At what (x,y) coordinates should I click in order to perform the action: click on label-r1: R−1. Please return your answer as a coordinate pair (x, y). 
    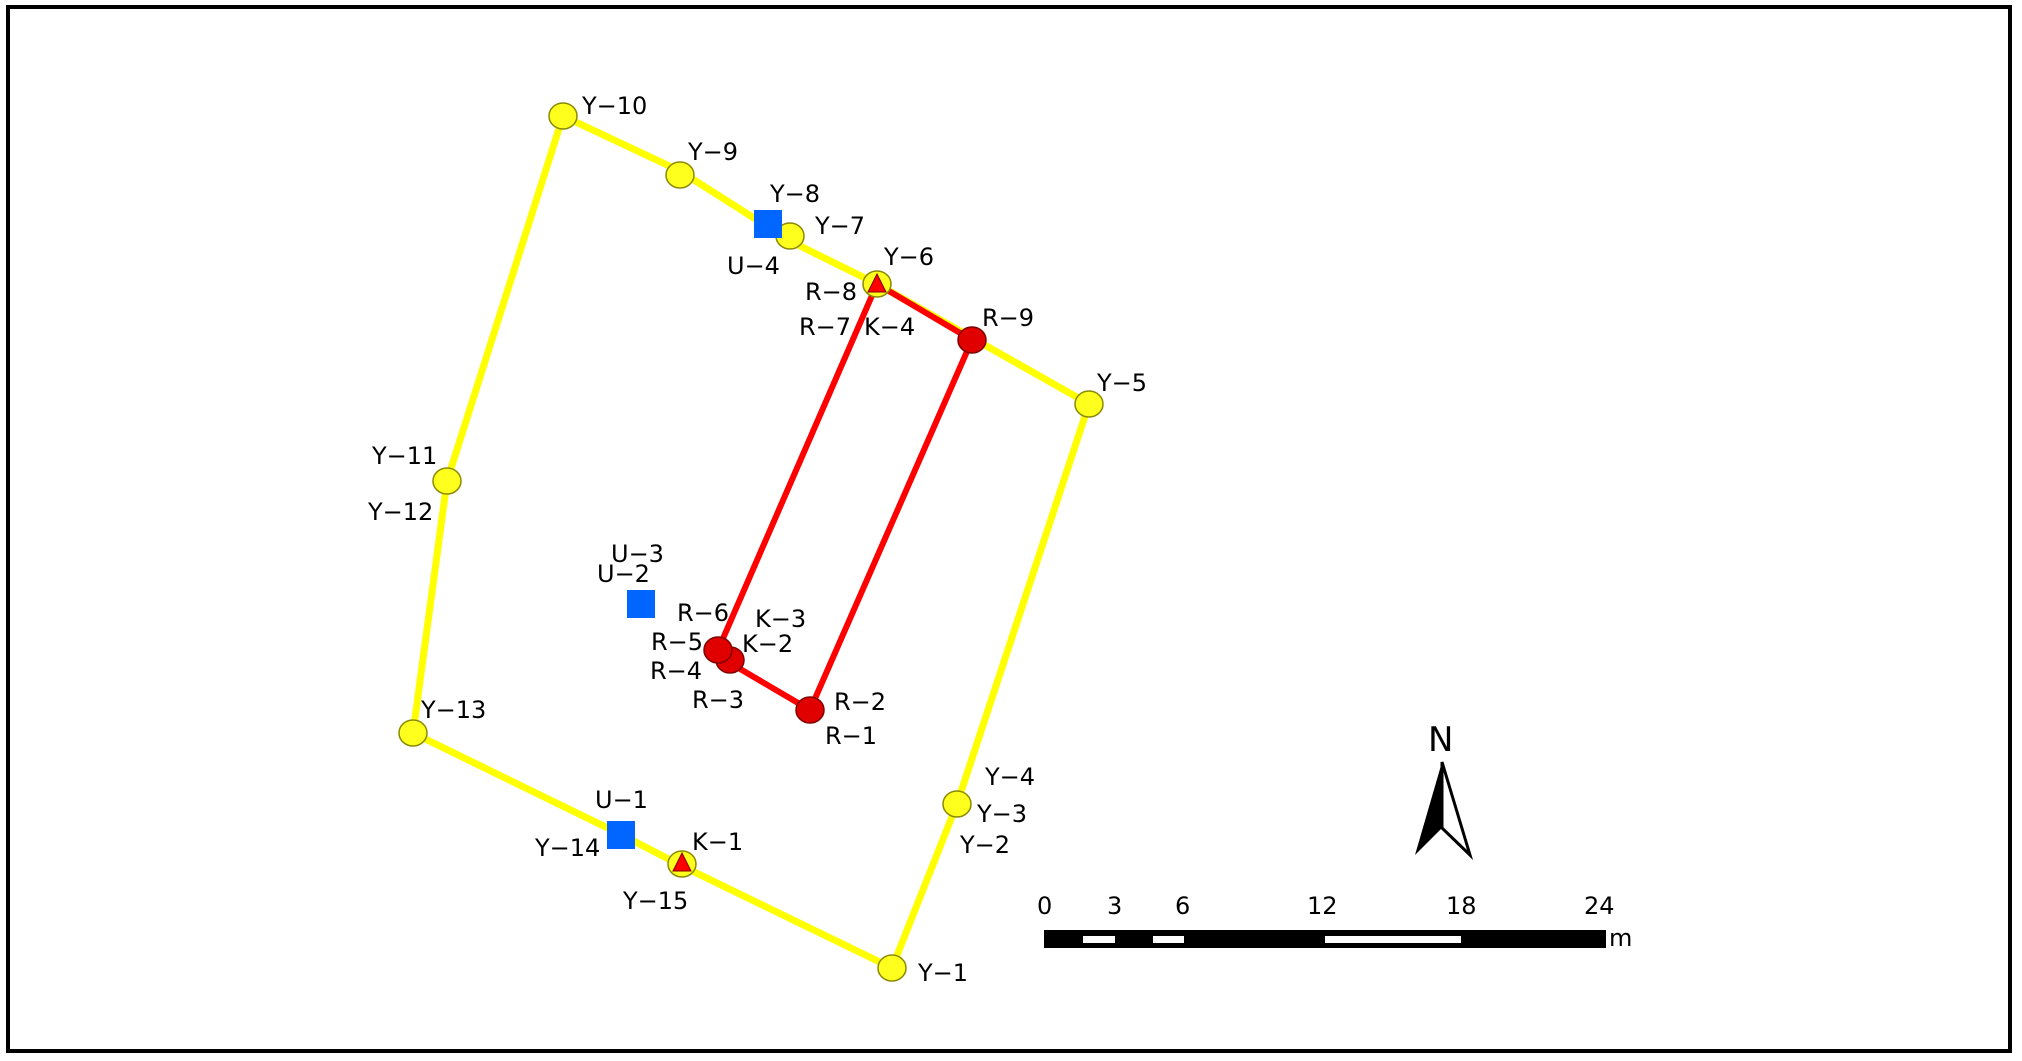
    Looking at the image, I should click on (851, 736).